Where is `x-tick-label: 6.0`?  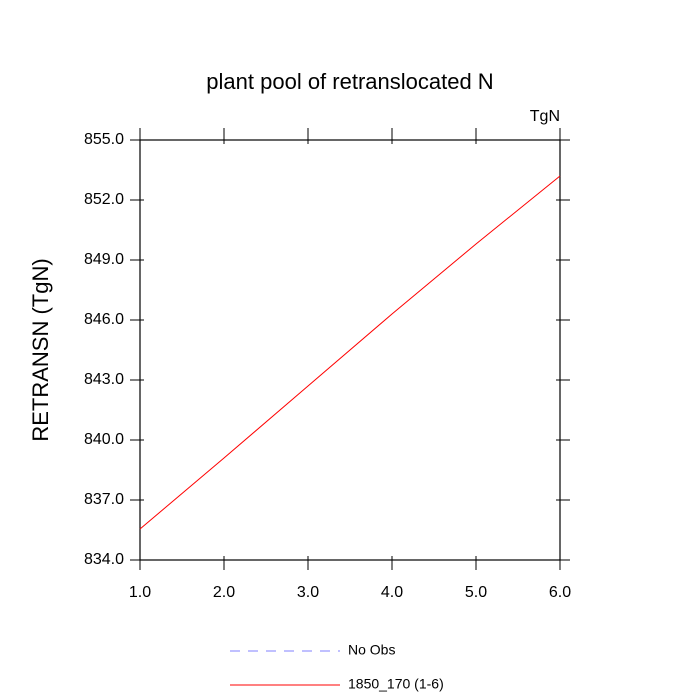 x-tick-label: 6.0 is located at coordinates (560, 592).